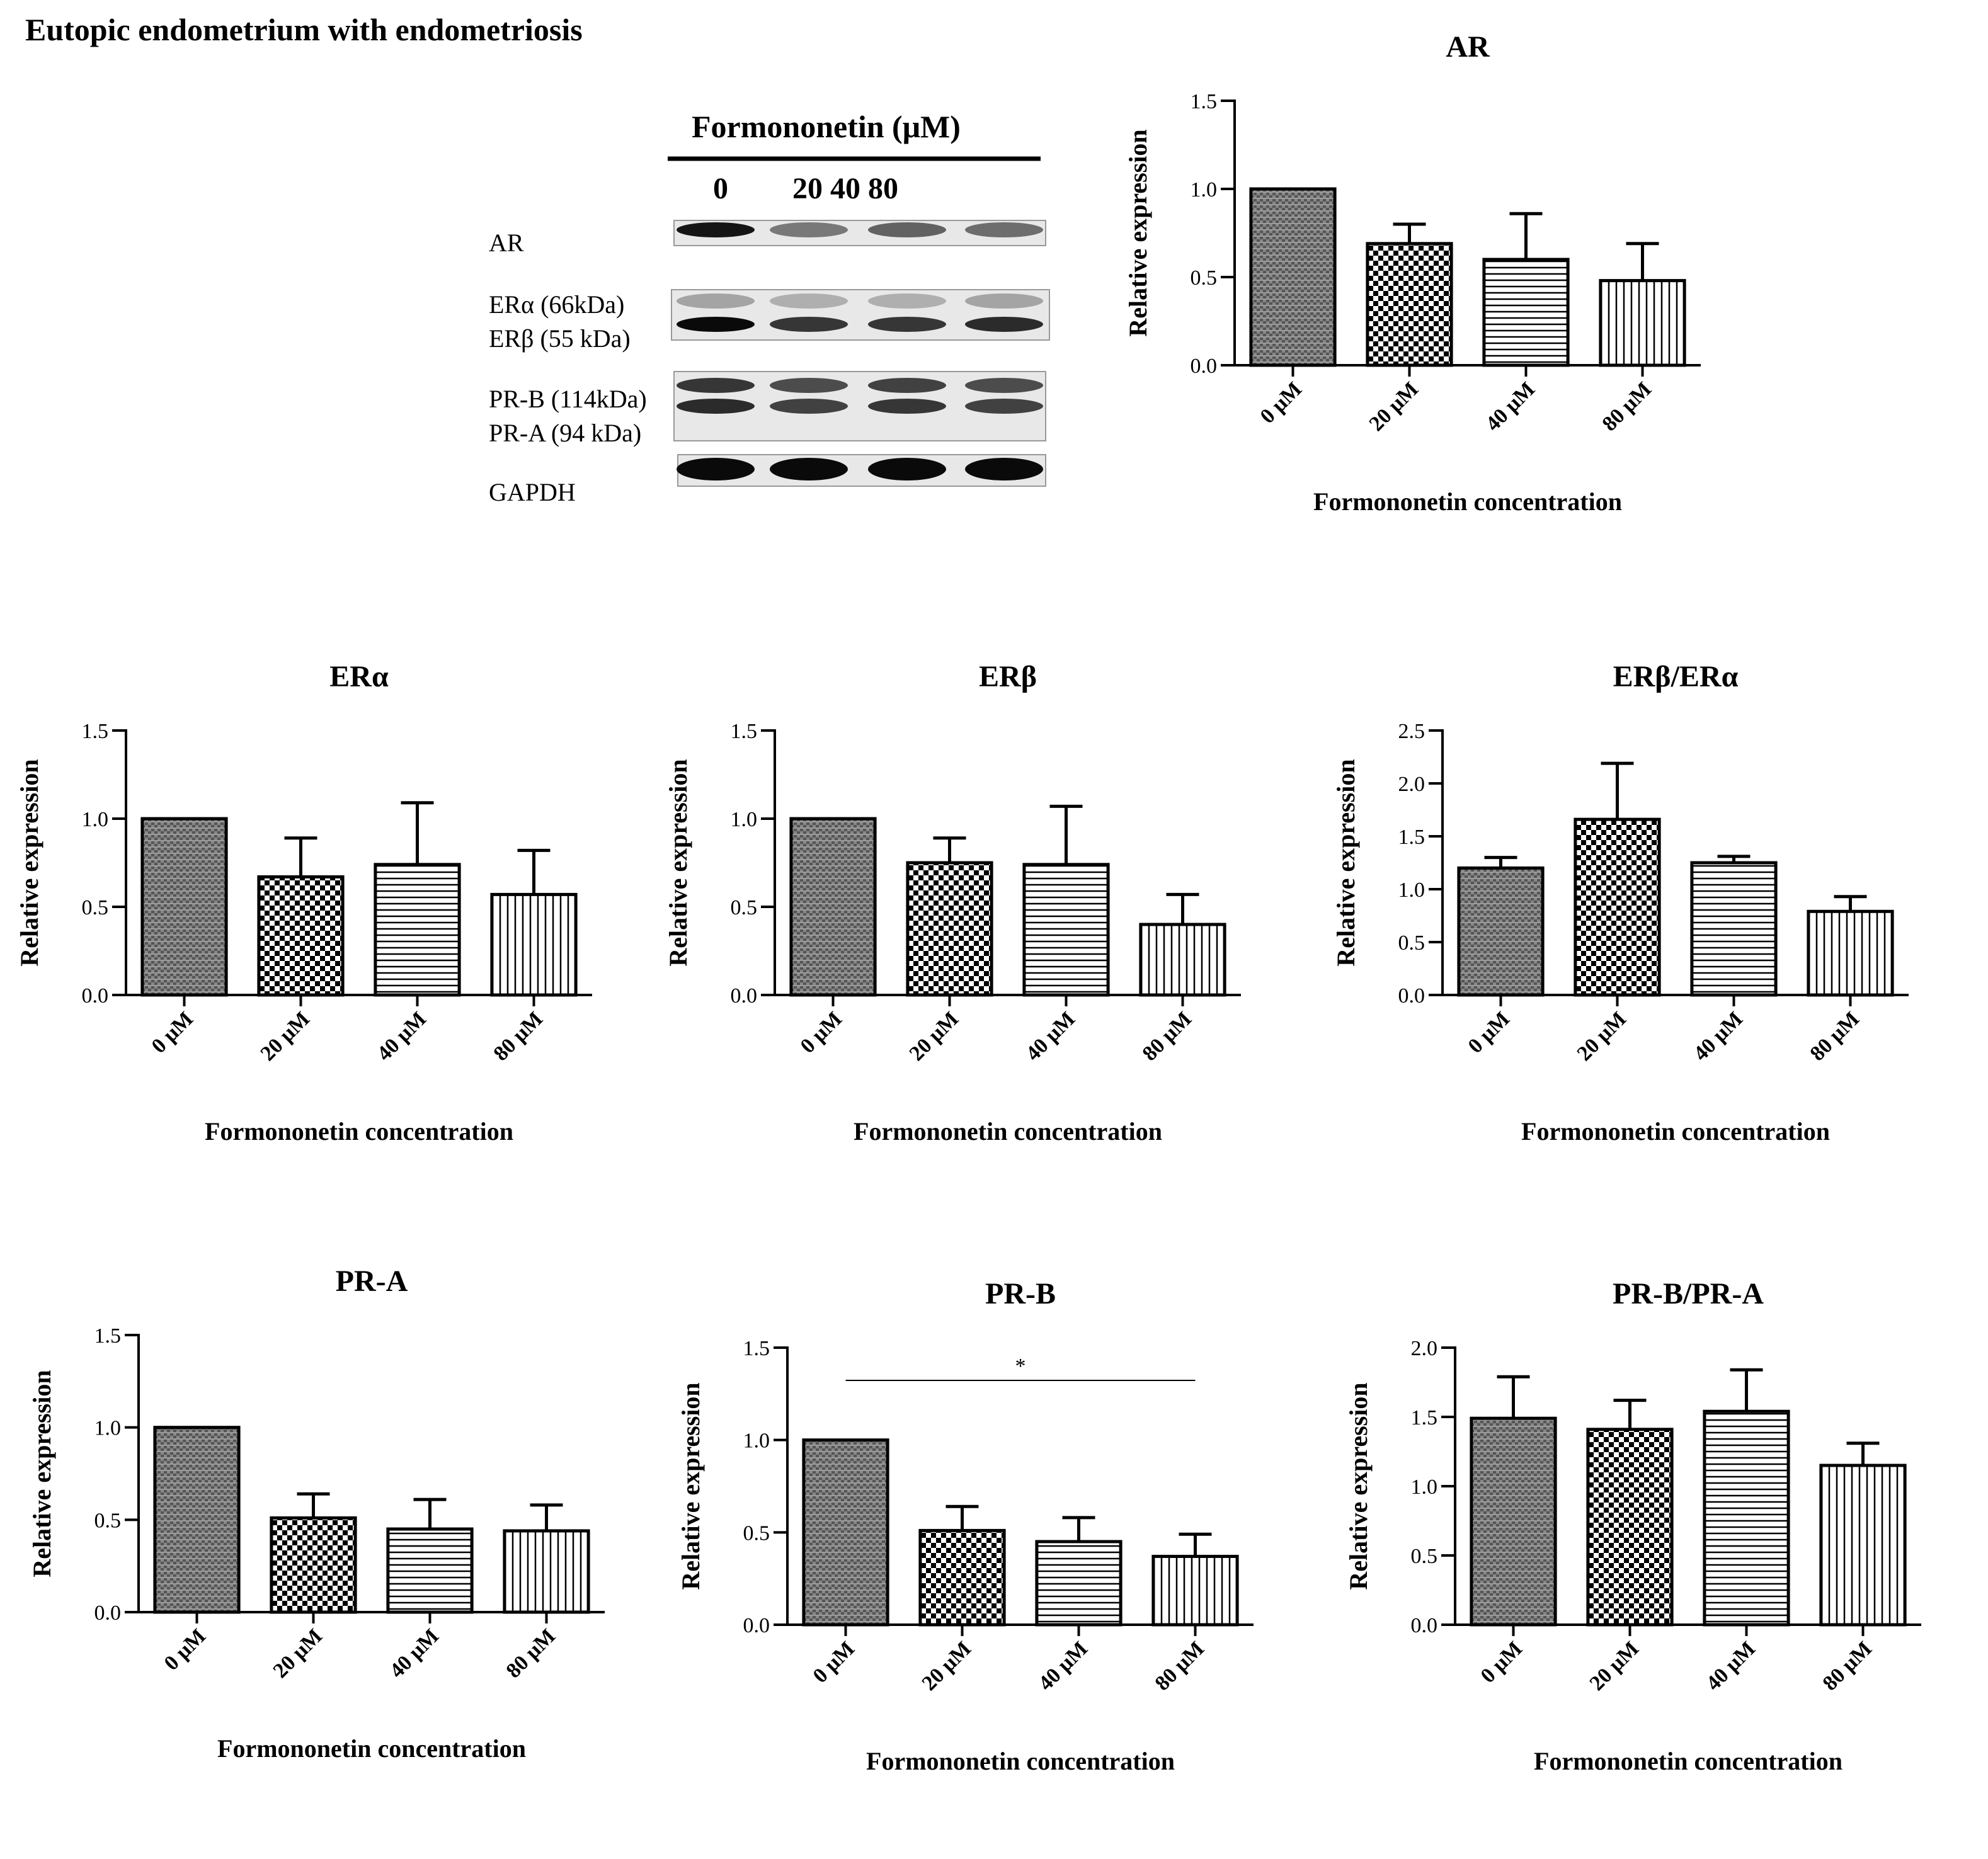 Image resolution: width=1988 pixels, height=1859 pixels. Describe the element at coordinates (1688, 1294) in the screenshot. I see `chart-title: PR-B/PR-A` at that location.